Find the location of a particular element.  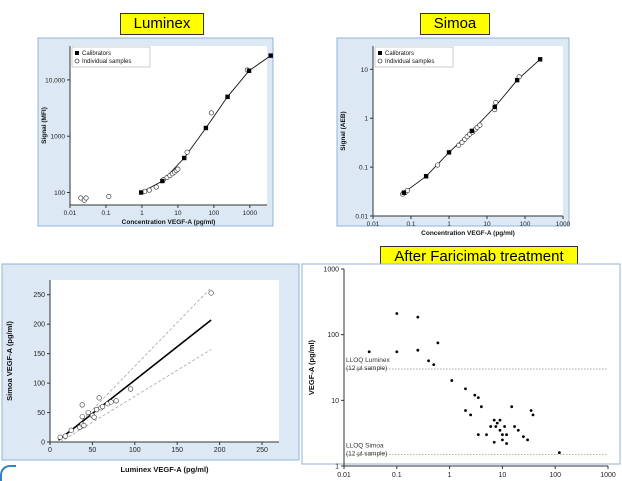

luminex-banner: Luminex is located at coordinates (162, 24).